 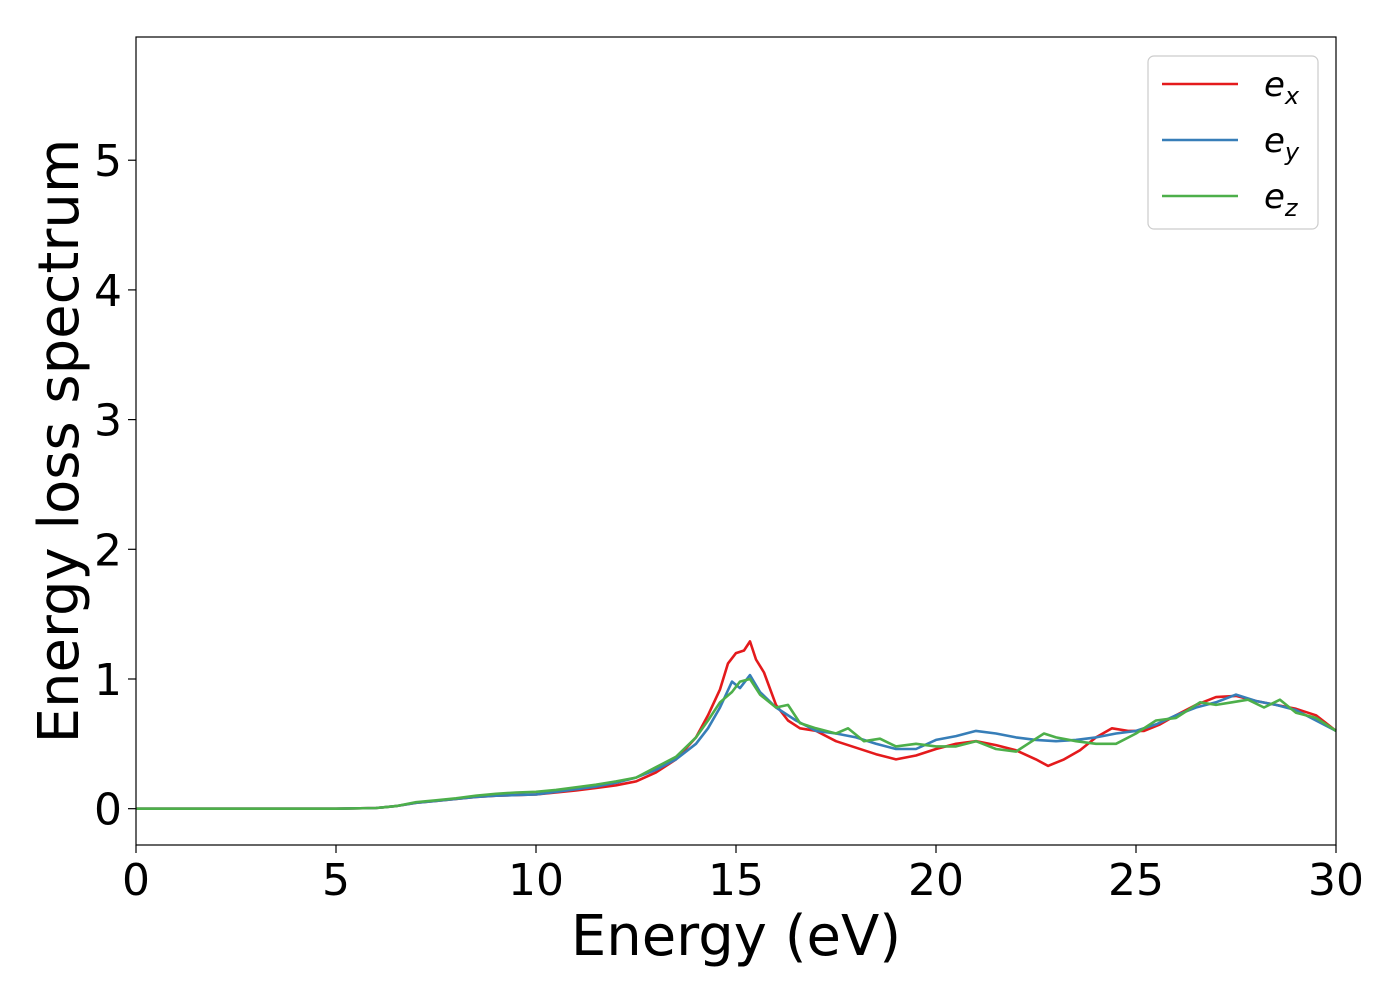 What do you see at coordinates (108, 550) in the screenshot?
I see `y-tick-label: 2` at bounding box center [108, 550].